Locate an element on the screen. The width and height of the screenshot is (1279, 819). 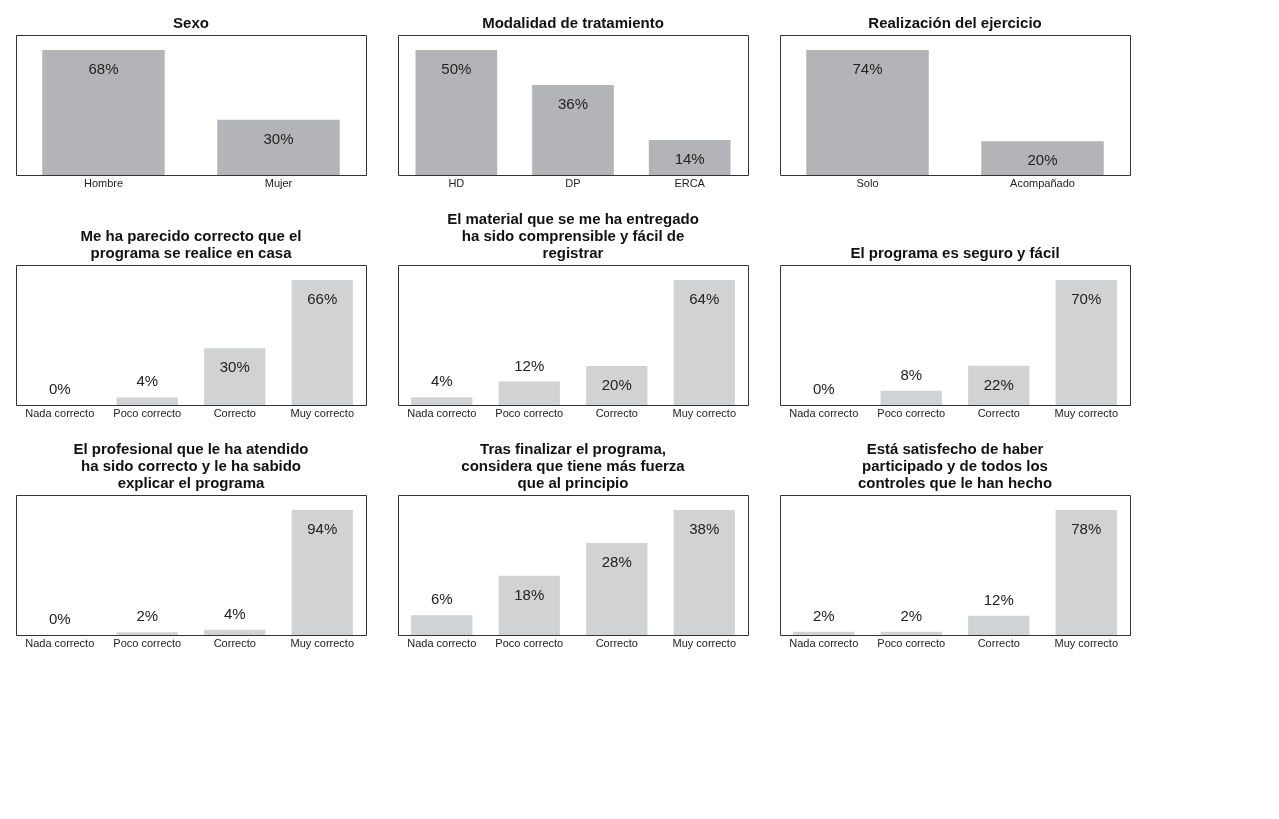
data-label: 14% is located at coordinates (689, 158).